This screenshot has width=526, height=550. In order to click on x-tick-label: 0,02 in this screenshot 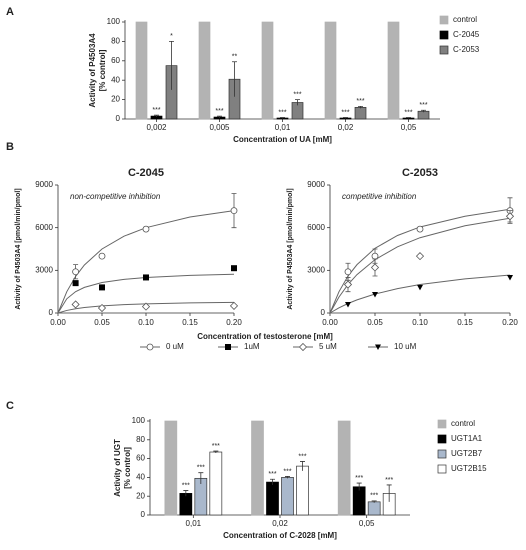, I will do `click(346, 127)`.